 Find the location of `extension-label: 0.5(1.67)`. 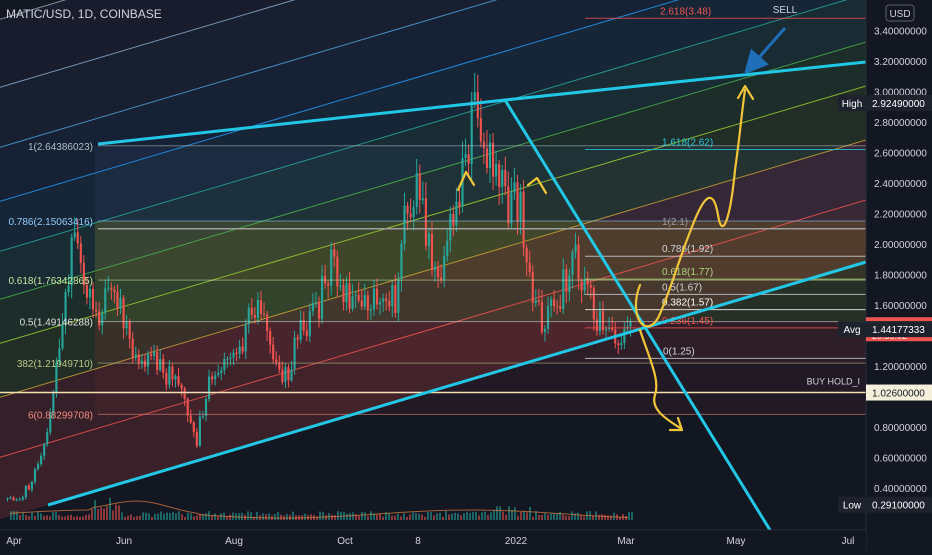

extension-label: 0.5(1.67) is located at coordinates (682, 287).